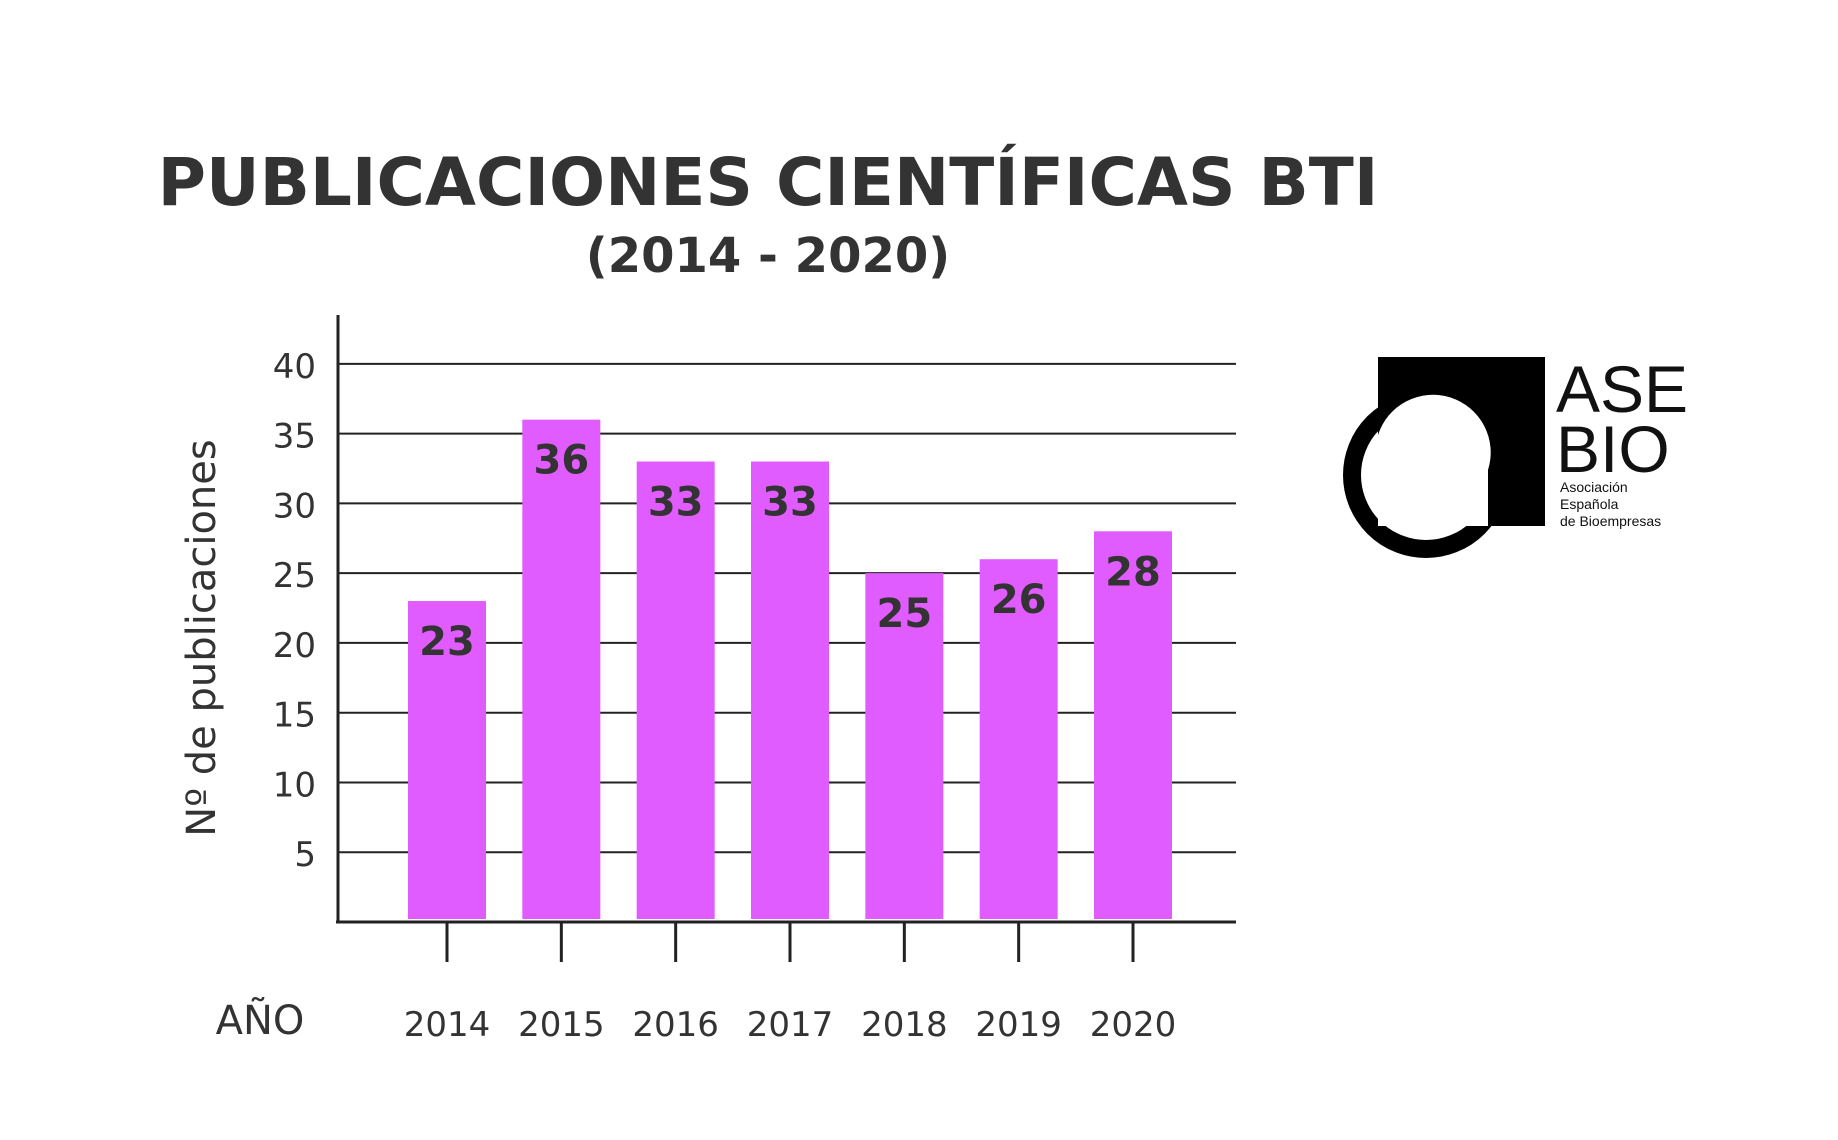 The width and height of the screenshot is (1838, 1140). What do you see at coordinates (294, 367) in the screenshot?
I see `y-tick-label: 40` at bounding box center [294, 367].